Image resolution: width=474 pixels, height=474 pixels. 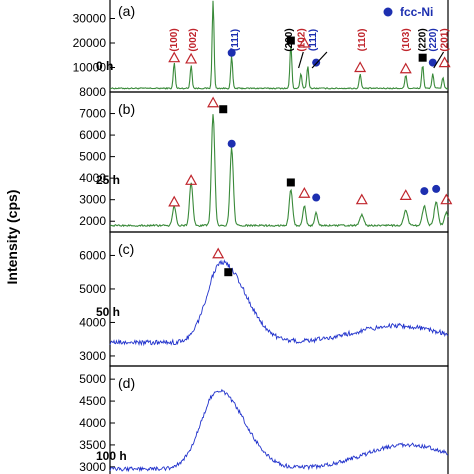 What do you see at coordinates (12, 237) in the screenshot?
I see `y-axis-label: Intensity (cps)` at bounding box center [12, 237].